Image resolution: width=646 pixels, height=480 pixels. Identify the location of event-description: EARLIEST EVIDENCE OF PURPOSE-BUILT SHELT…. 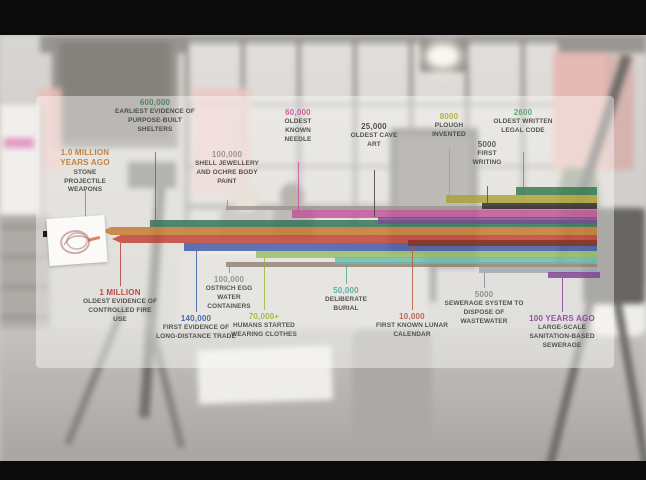
(154, 120).